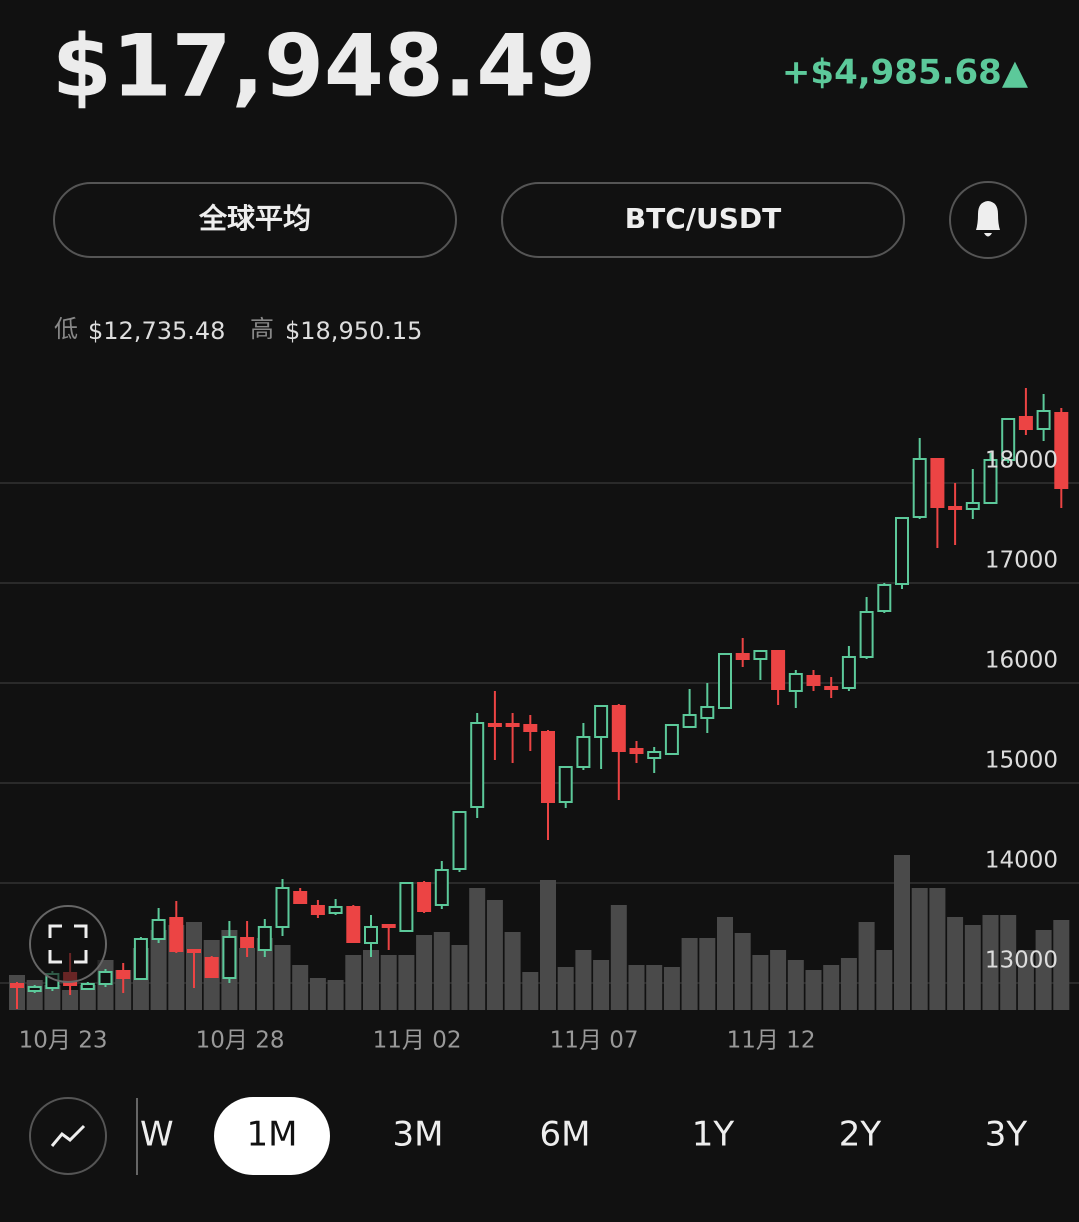 This screenshot has width=1079, height=1222. Describe the element at coordinates (417, 1041) in the screenshot. I see `x-tick-label: 11月 02` at that location.